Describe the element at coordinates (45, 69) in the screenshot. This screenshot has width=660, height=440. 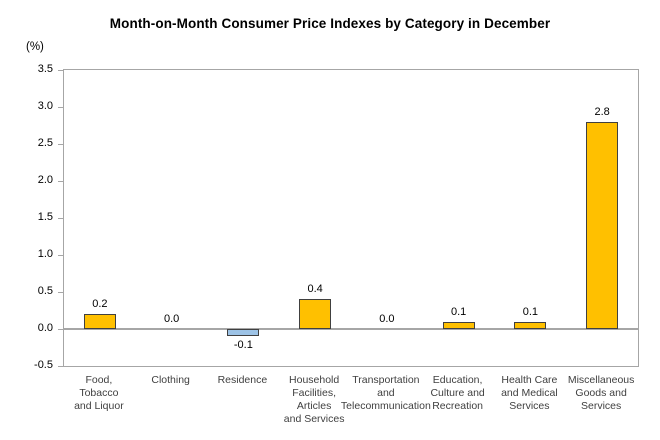
I see `y-axis-tick-label: 3.5` at that location.